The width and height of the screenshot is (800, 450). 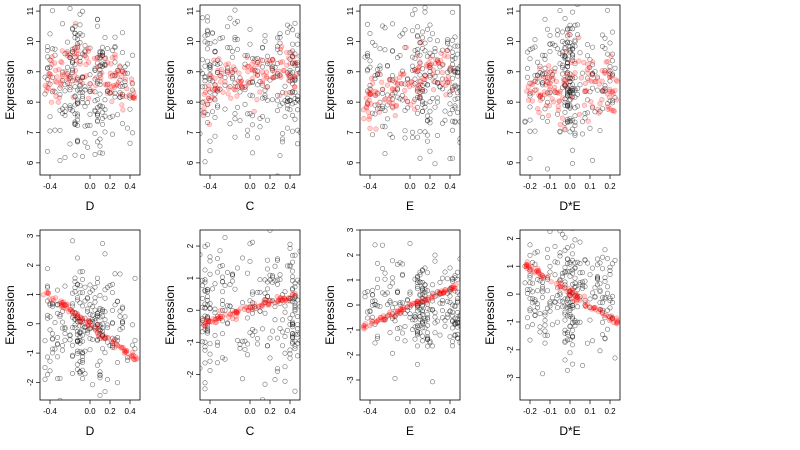 What do you see at coordinates (510, 265) in the screenshot?
I see `y-tick-label: 1` at bounding box center [510, 265].